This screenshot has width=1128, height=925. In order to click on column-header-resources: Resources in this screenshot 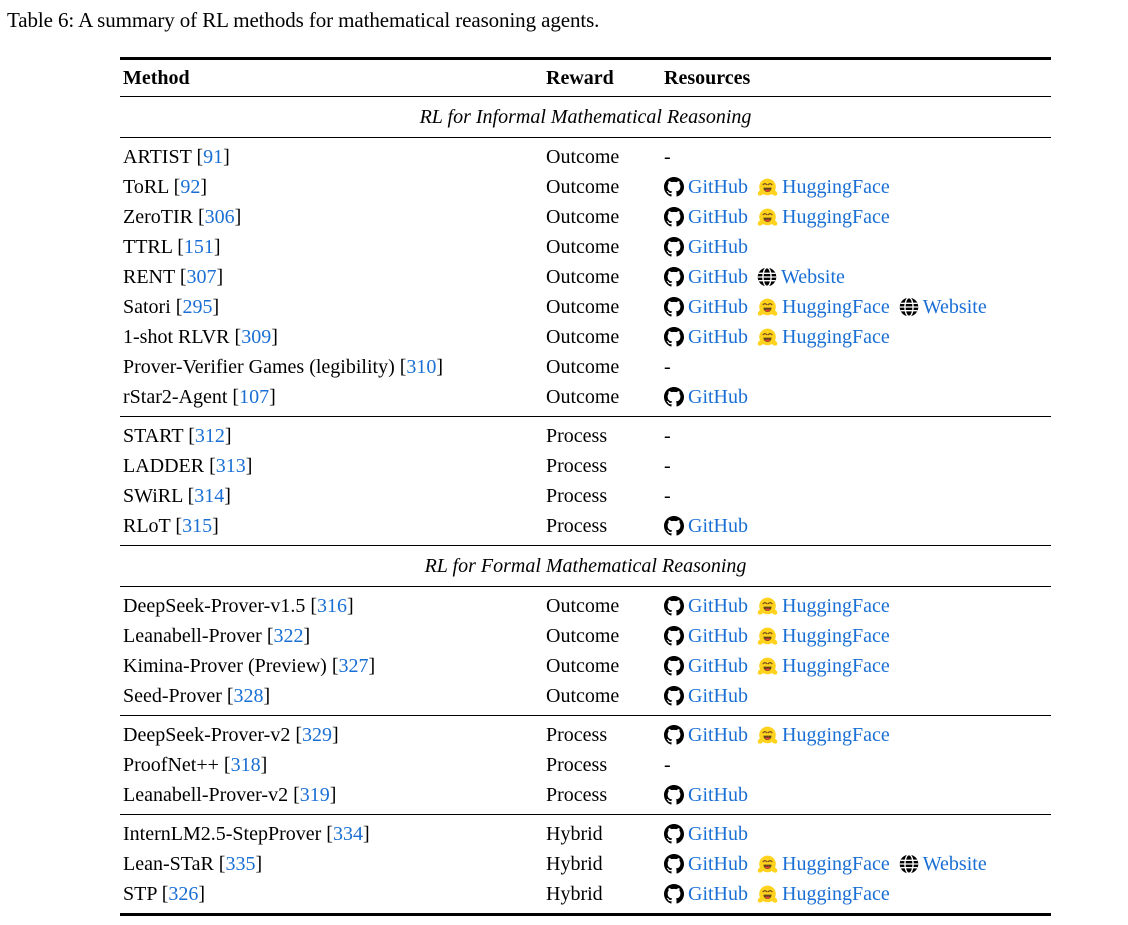, I will do `click(707, 77)`.